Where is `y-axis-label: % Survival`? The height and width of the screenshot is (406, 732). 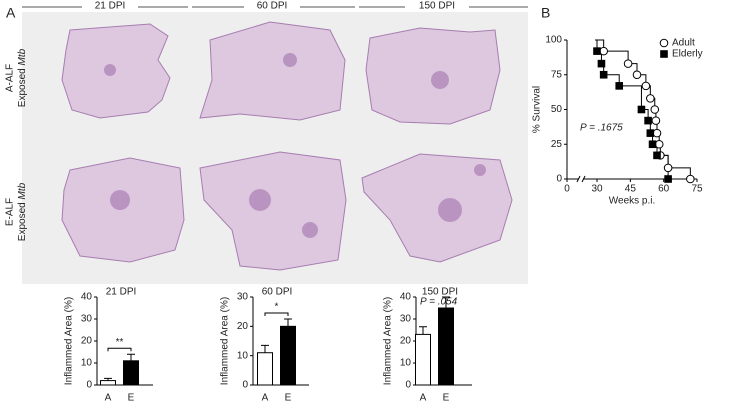 y-axis-label: % Survival is located at coordinates (537, 109).